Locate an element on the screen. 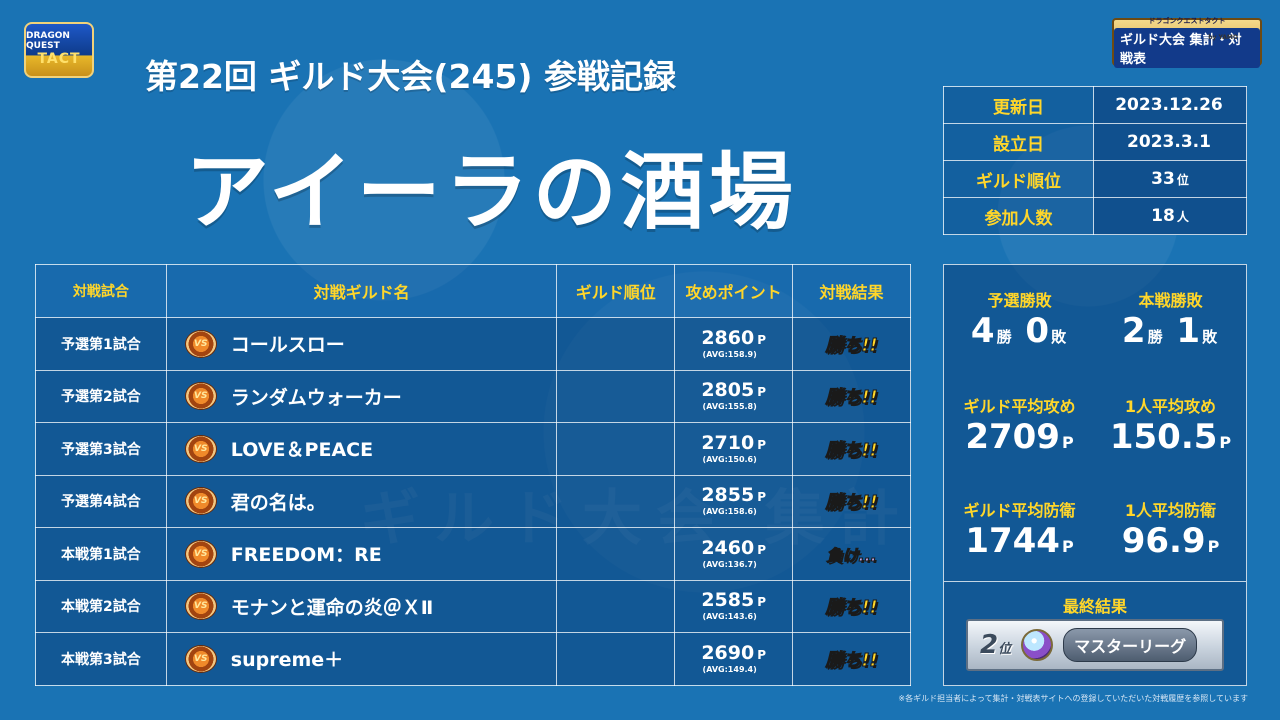  match-round: 予選第4試合 is located at coordinates (101, 501).